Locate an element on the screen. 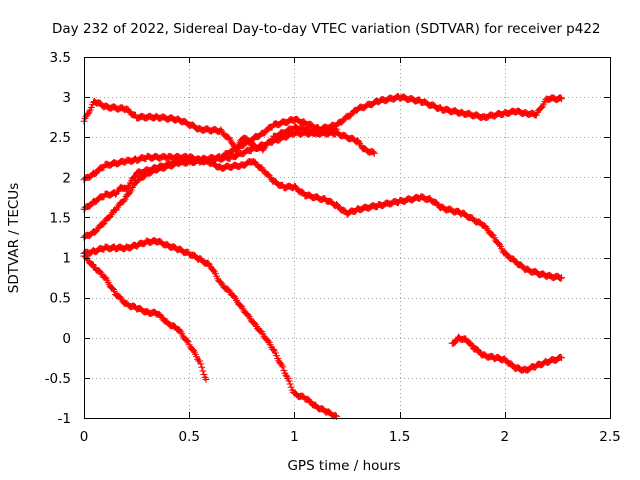  y-tick-label: 3 is located at coordinates (66, 98).